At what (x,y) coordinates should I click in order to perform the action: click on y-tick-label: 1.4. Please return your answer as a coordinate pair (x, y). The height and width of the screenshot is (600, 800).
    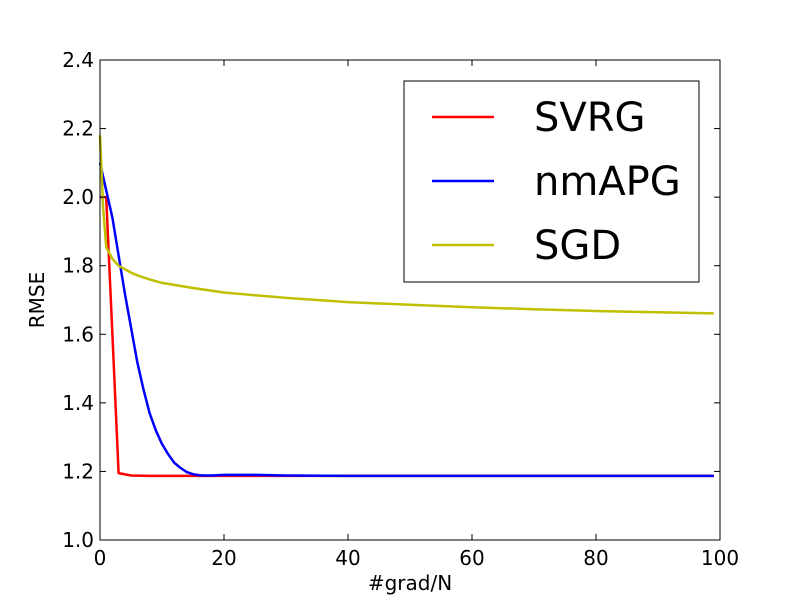
    Looking at the image, I should click on (78, 403).